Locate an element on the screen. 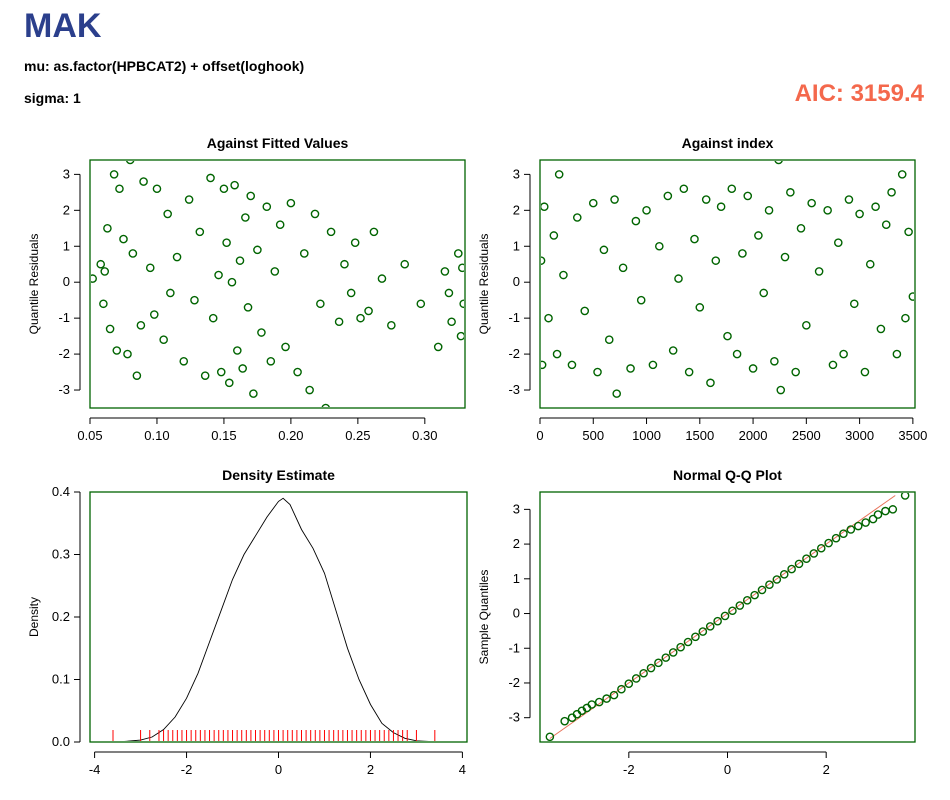  y-tick-label: 0.2 is located at coordinates (61, 616).